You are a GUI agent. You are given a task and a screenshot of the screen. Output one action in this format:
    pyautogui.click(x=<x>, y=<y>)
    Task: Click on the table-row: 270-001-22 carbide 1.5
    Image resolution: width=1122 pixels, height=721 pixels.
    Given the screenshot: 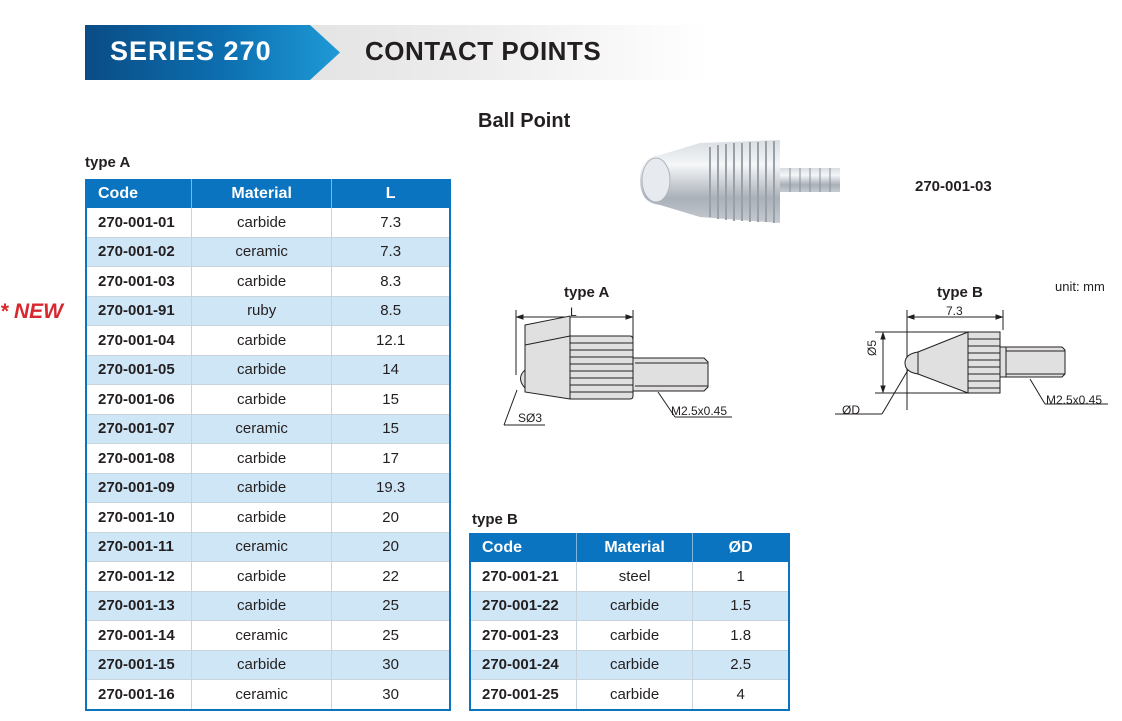 What is the action you would take?
    pyautogui.click(x=630, y=606)
    